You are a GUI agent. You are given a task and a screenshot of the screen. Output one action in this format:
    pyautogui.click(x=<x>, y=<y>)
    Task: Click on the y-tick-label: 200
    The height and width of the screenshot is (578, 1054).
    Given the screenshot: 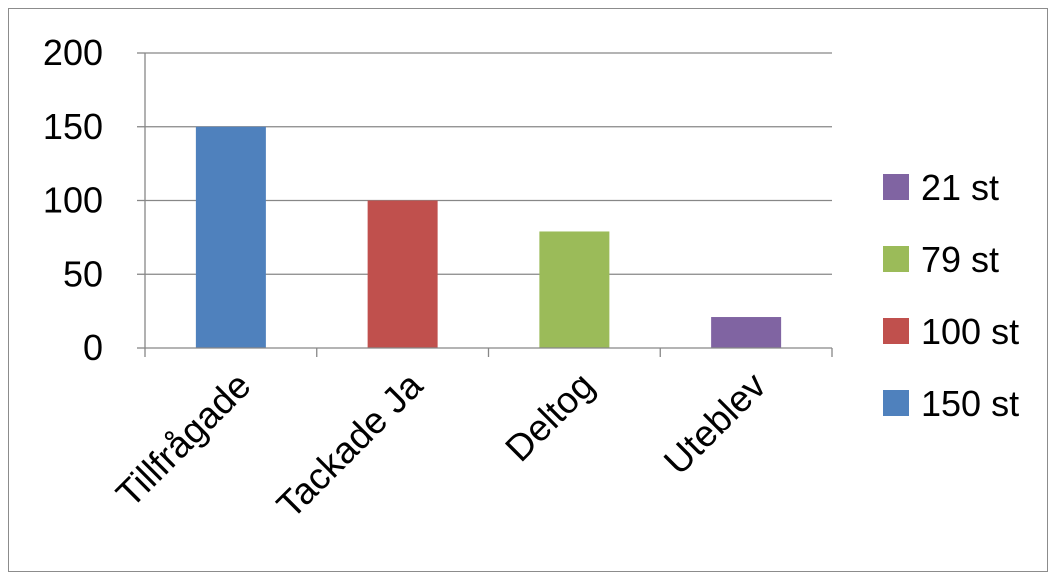 What is the action you would take?
    pyautogui.click(x=73, y=52)
    